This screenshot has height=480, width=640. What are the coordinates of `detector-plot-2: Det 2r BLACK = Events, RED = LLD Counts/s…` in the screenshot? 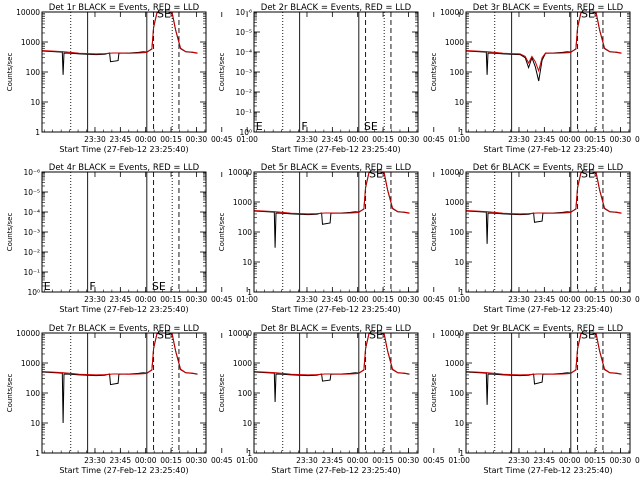 It's located at (344, 78).